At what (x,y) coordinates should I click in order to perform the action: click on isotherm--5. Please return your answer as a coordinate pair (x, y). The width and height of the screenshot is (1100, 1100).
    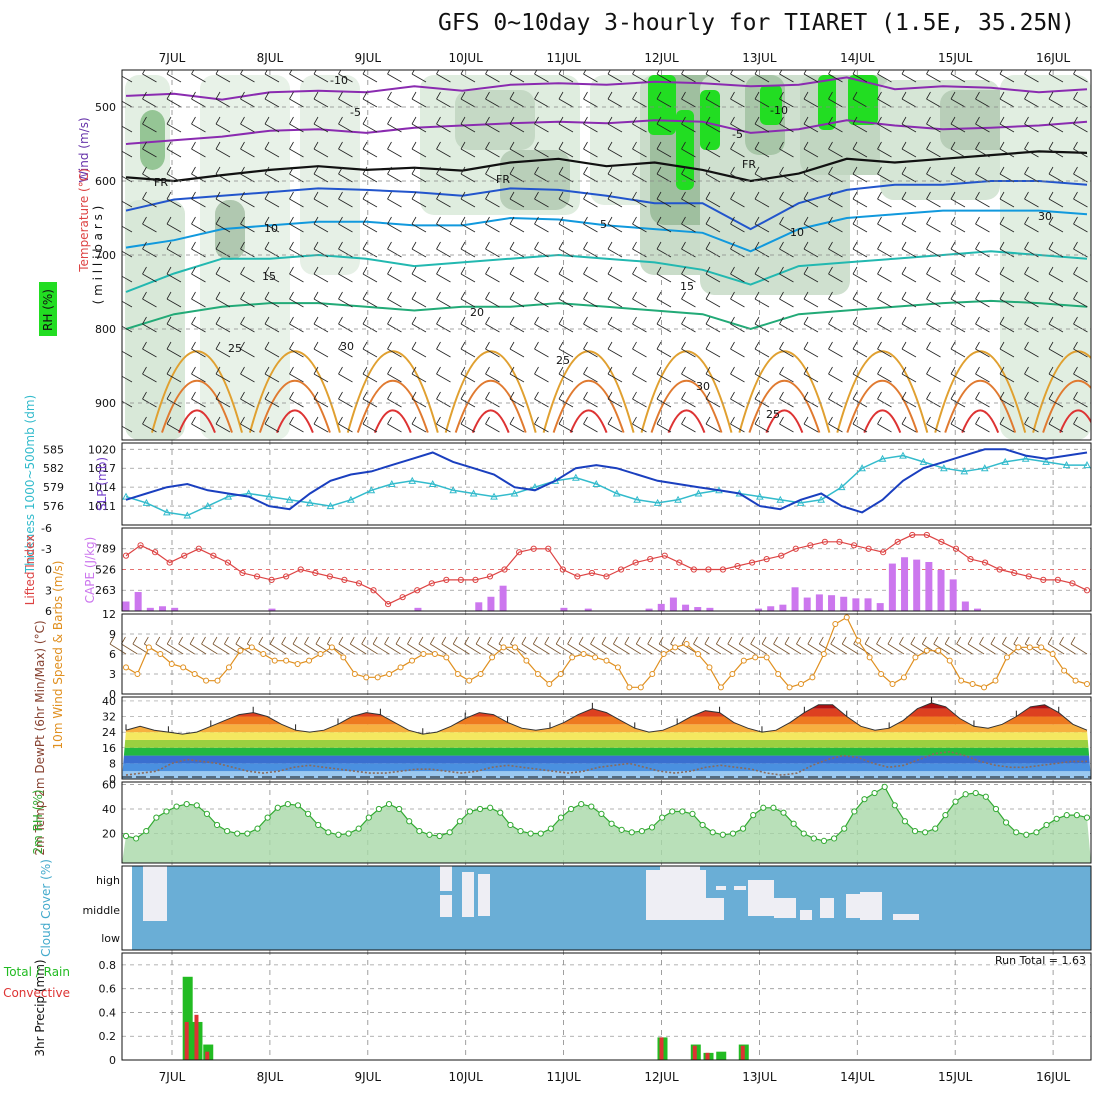
    Looking at the image, I should click on (606, 132).